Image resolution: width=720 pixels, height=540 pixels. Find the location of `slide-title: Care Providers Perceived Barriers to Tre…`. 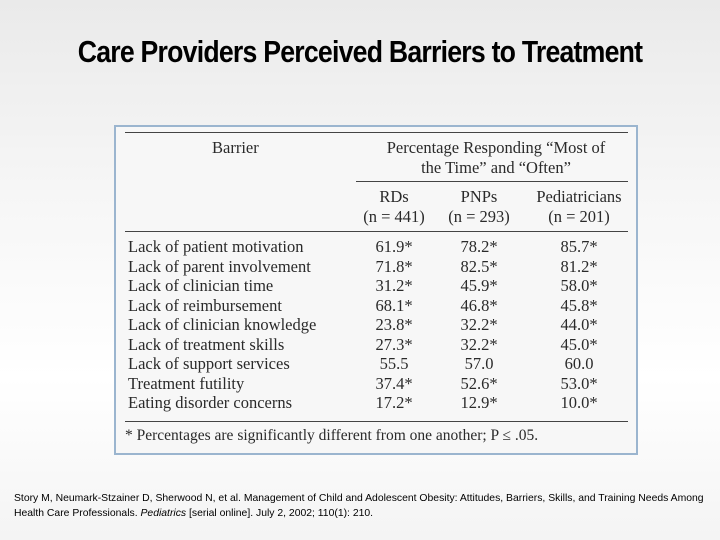

slide-title: Care Providers Perceived Barriers to Tre… is located at coordinates (360, 51).